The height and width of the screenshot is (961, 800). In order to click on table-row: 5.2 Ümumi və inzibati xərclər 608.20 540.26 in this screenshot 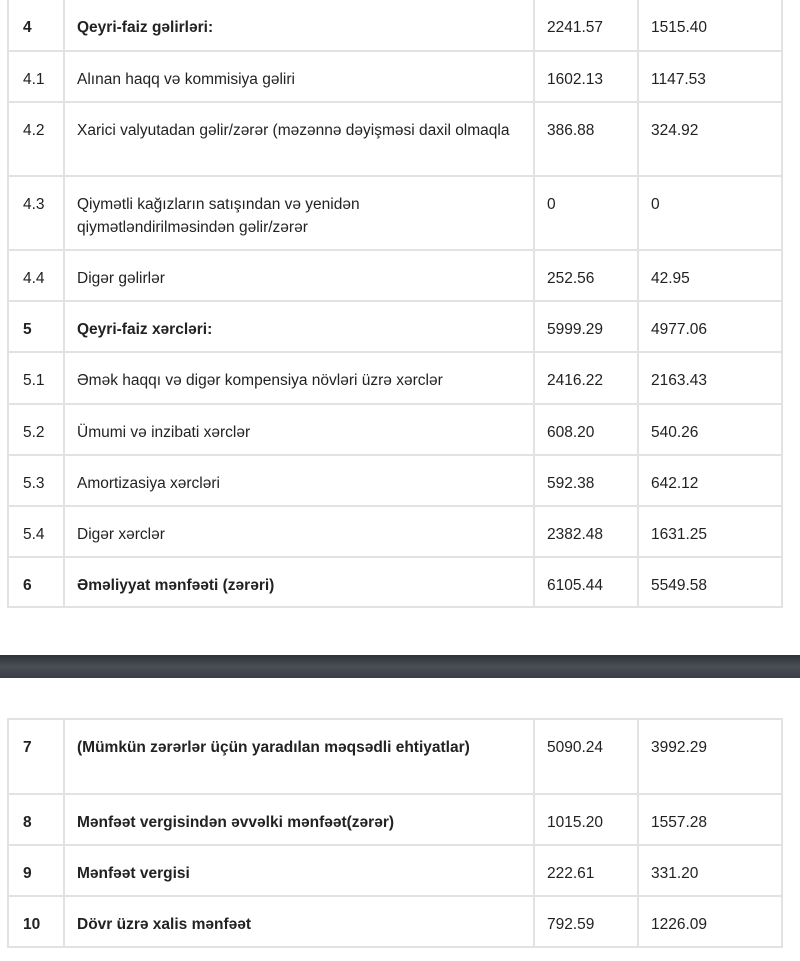, I will do `click(395, 429)`.